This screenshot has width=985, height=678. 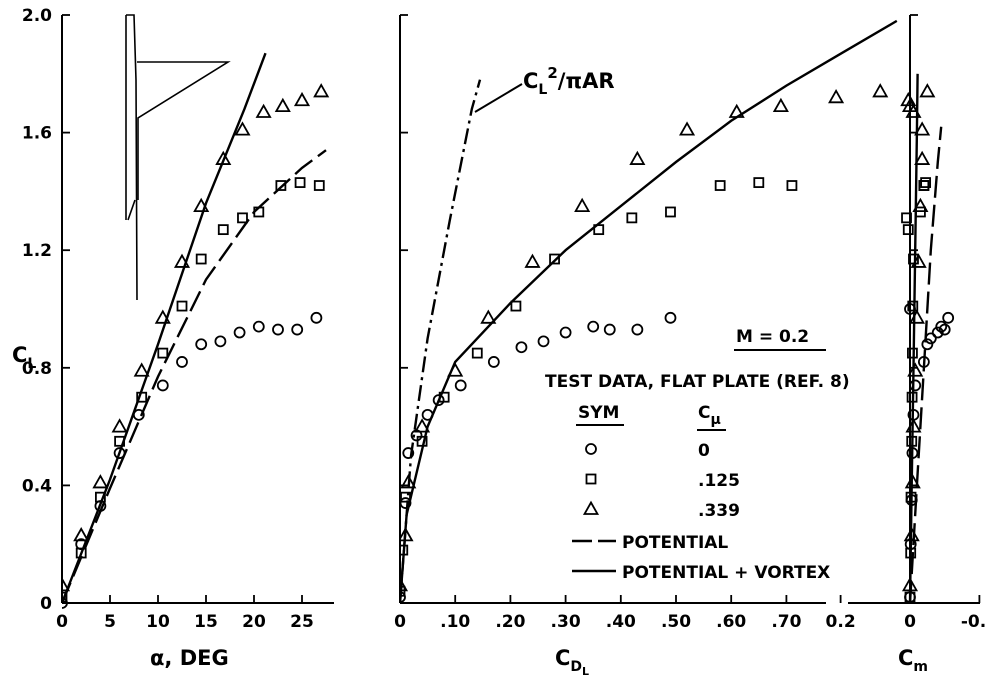 I want to click on legend-triangle-marker, so click(x=591, y=507).